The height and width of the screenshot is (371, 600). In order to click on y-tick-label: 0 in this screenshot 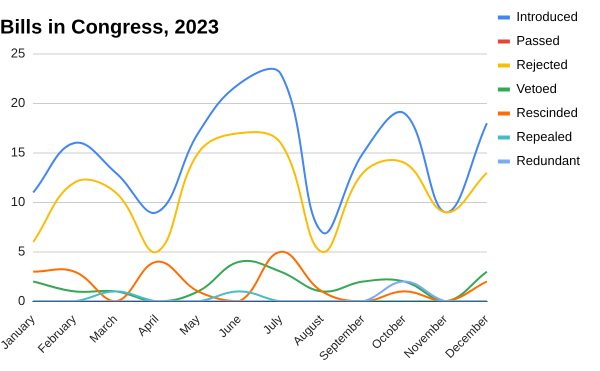, I will do `click(22, 300)`.